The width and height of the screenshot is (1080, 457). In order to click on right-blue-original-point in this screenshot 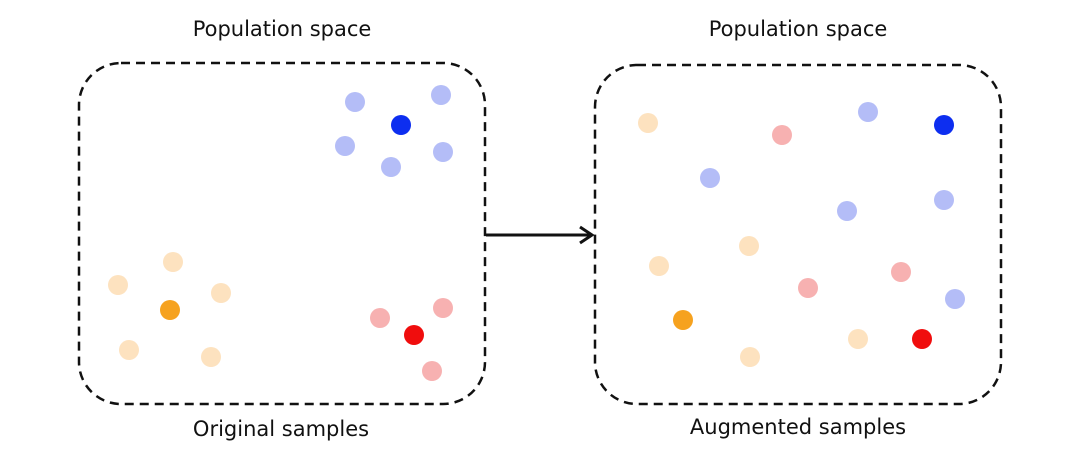, I will do `click(944, 125)`.